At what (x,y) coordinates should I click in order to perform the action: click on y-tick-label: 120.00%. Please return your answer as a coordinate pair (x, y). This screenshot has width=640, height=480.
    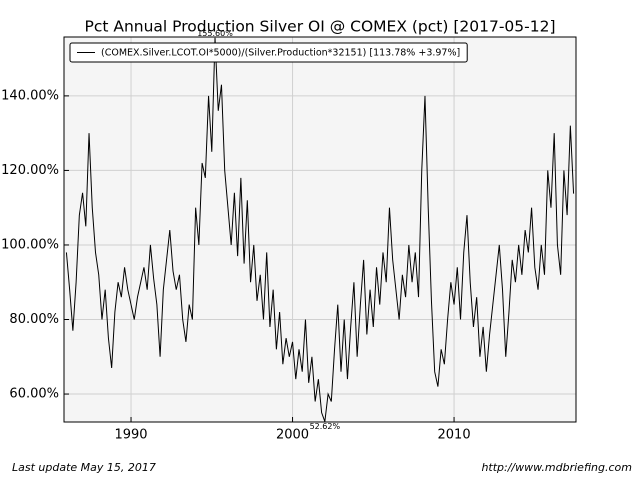
    Looking at the image, I should click on (30, 170).